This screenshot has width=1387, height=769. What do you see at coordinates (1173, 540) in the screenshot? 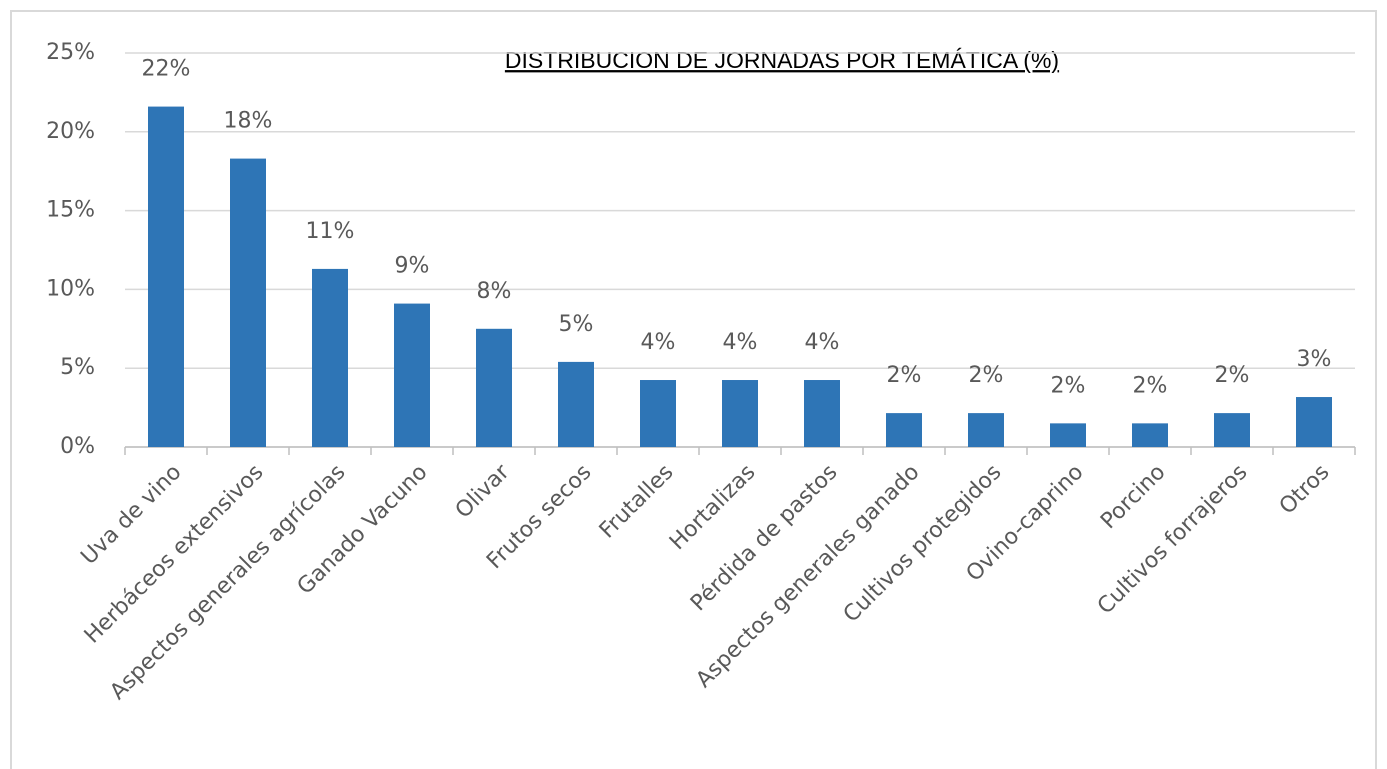
I see `x-tick-label: Cultivos forrajeros` at bounding box center [1173, 540].